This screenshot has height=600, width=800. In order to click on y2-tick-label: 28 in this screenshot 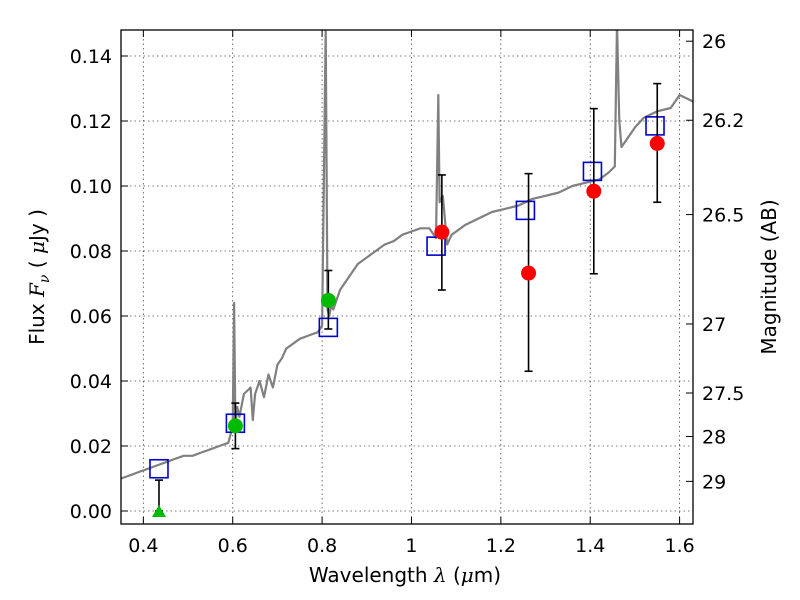, I will do `click(714, 438)`.